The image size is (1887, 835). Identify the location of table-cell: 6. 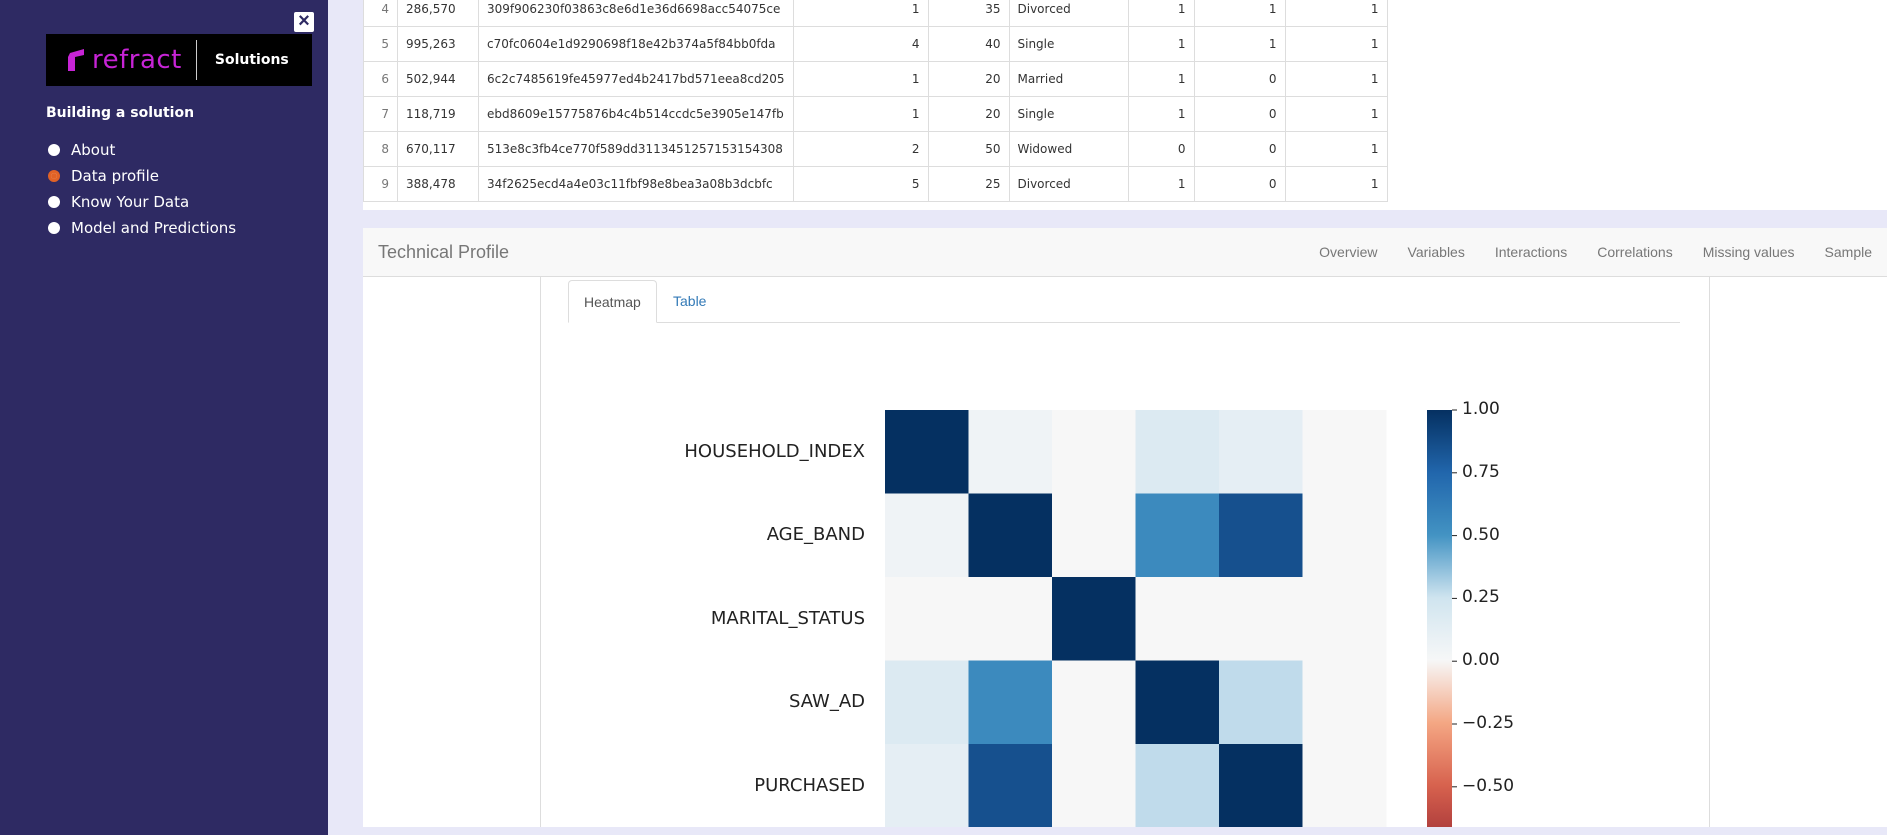
(380, 79).